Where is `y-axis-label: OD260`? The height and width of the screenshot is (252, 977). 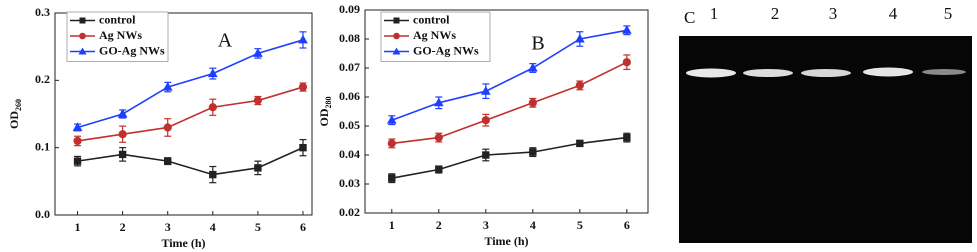 y-axis-label: OD260 is located at coordinates (15, 114).